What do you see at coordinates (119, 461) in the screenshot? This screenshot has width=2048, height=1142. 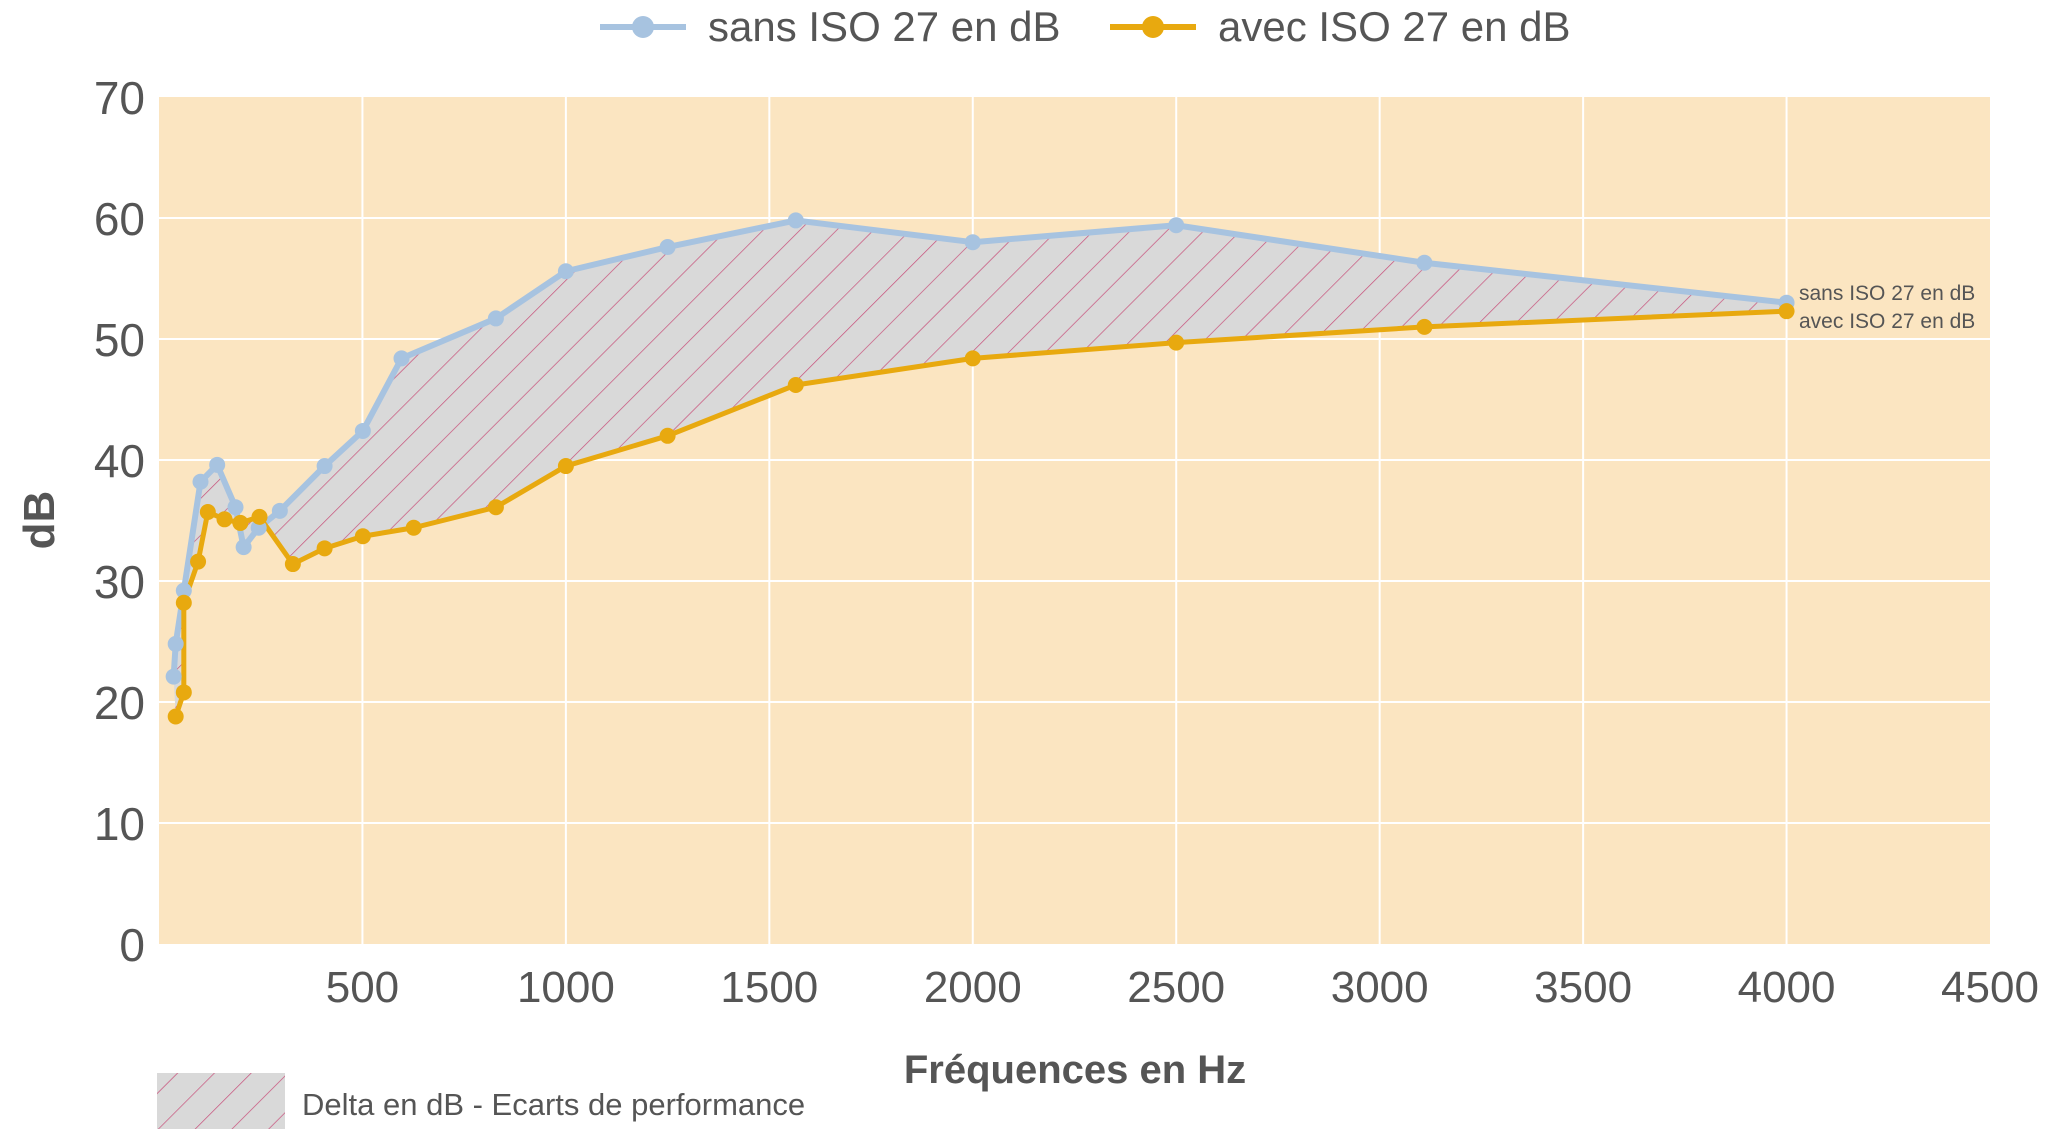 I see `y-tick-label: 40` at bounding box center [119, 461].